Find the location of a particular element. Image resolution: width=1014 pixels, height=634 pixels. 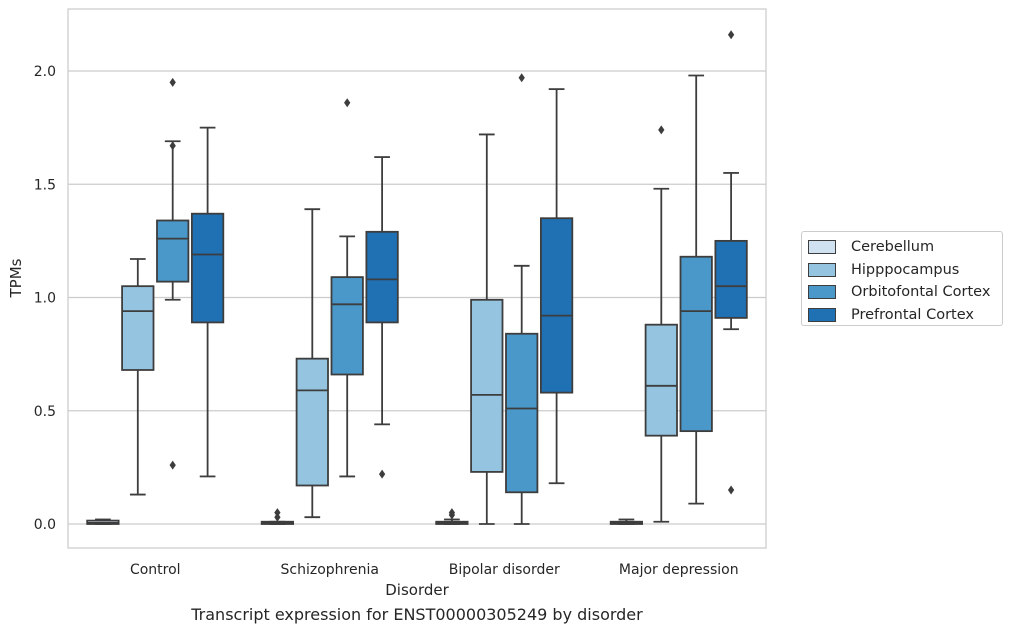

legend-item: Orbitofontal Cortex is located at coordinates (902, 292).